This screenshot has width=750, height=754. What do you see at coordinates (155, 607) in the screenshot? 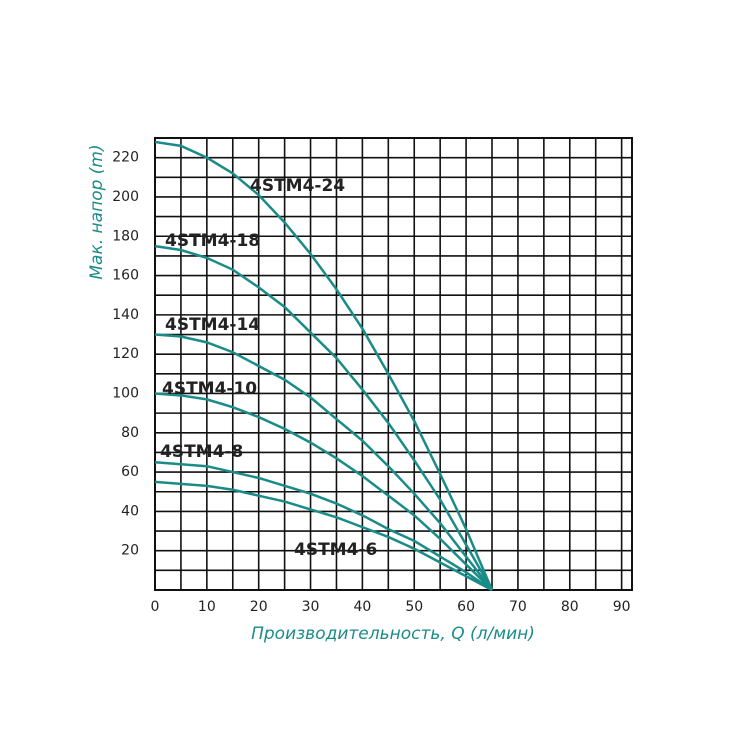
I see `x-tick-label: 0` at bounding box center [155, 607].